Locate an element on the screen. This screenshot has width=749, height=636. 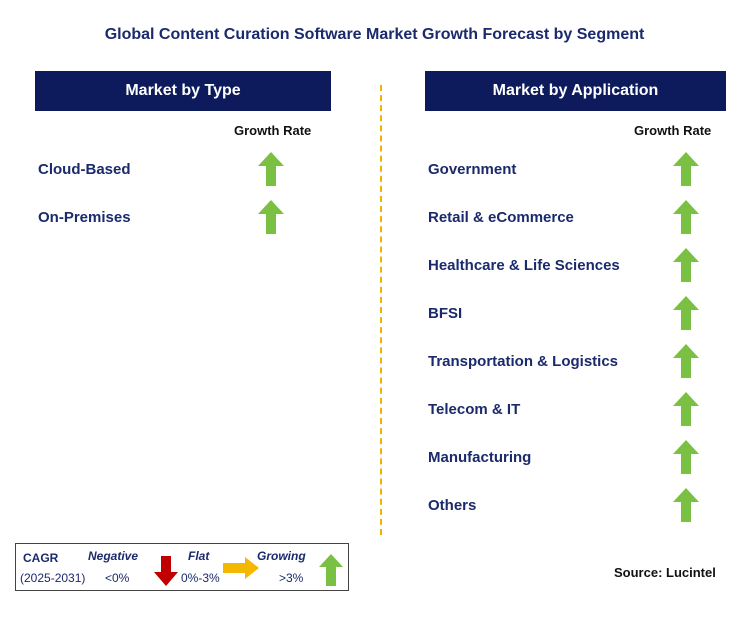
type-row-label: On-Premises is located at coordinates (84, 217).